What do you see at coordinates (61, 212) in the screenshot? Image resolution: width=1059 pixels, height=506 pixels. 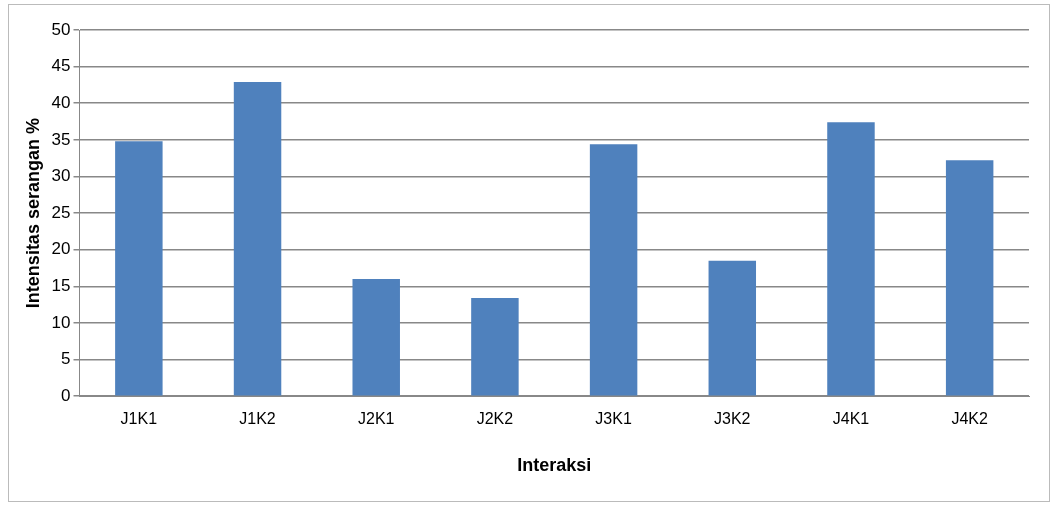 I see `y-tick-label: 25` at bounding box center [61, 212].